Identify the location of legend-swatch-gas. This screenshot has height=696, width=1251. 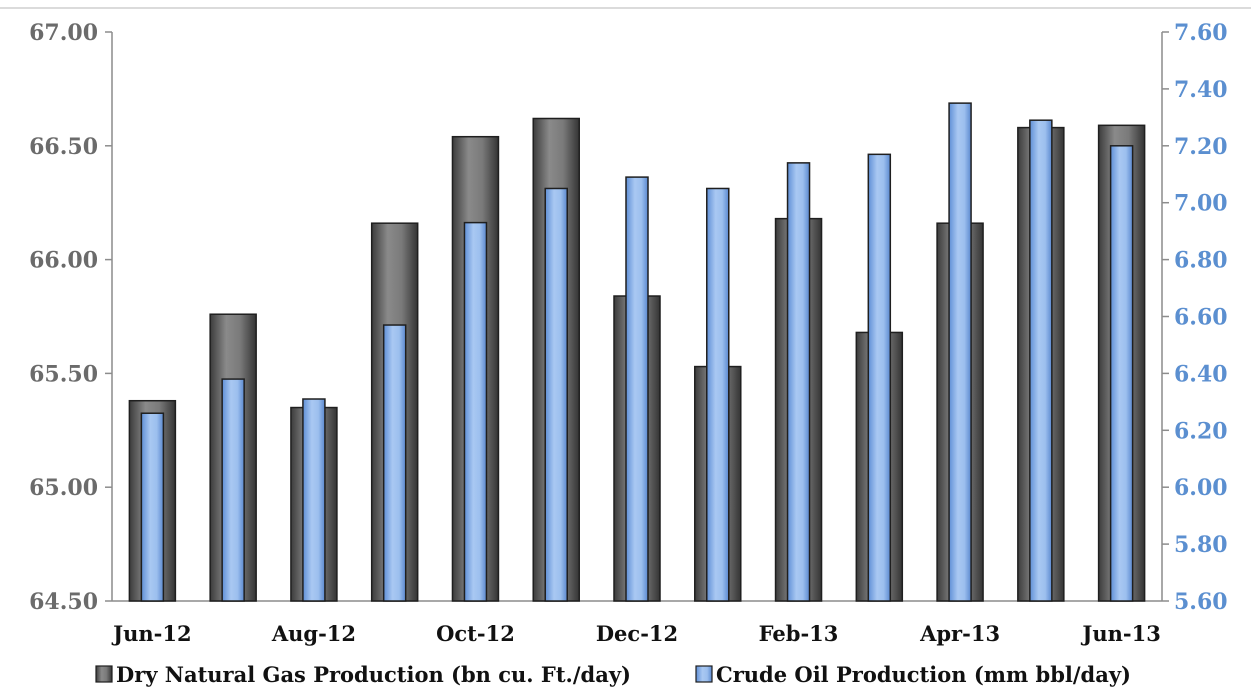
(104, 674).